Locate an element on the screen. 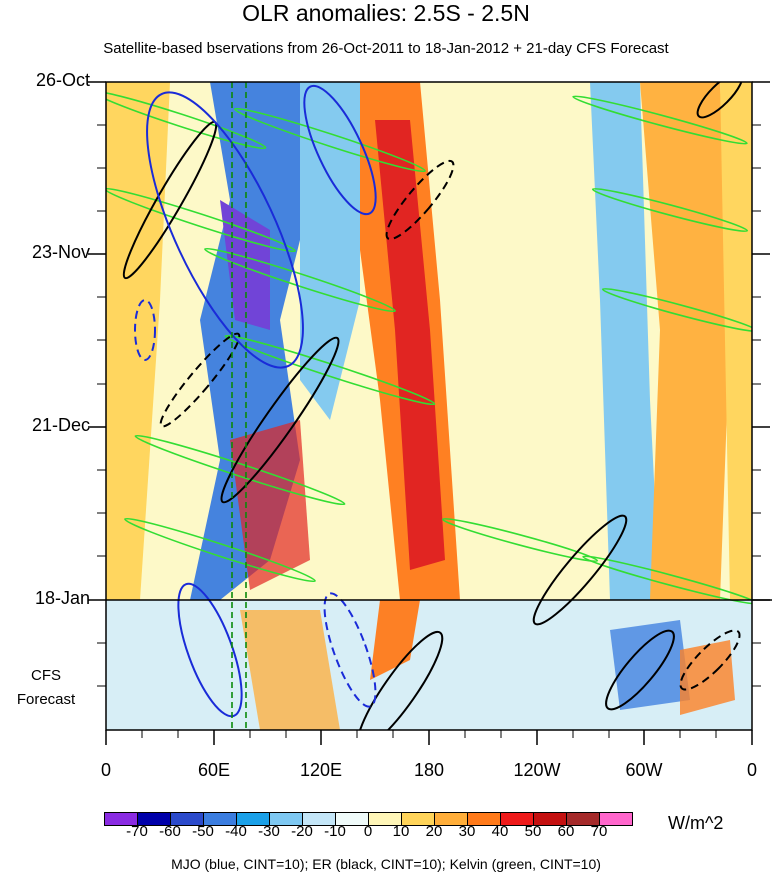 This screenshot has height=878, width=772. colorbar-tick-label: 0 is located at coordinates (368, 831).